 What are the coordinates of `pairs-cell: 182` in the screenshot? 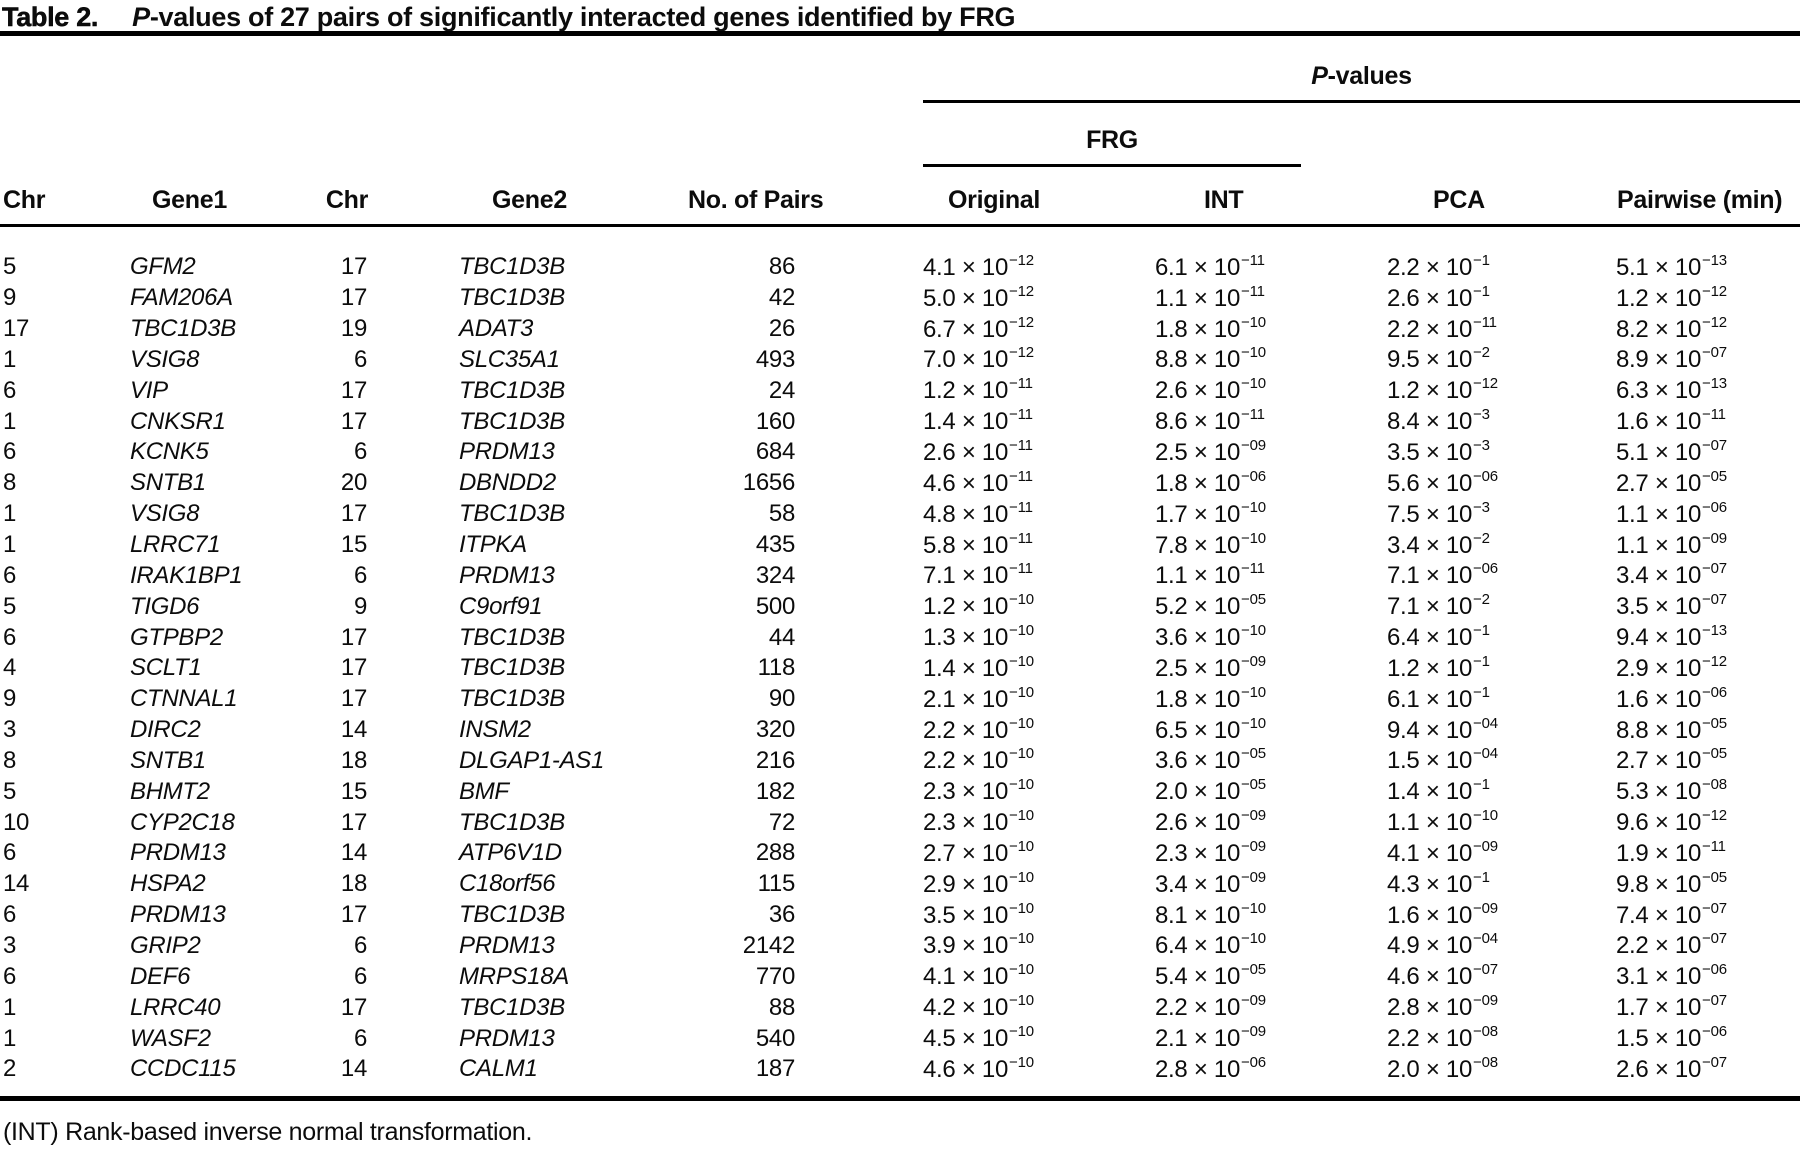 It's located at (775, 791).